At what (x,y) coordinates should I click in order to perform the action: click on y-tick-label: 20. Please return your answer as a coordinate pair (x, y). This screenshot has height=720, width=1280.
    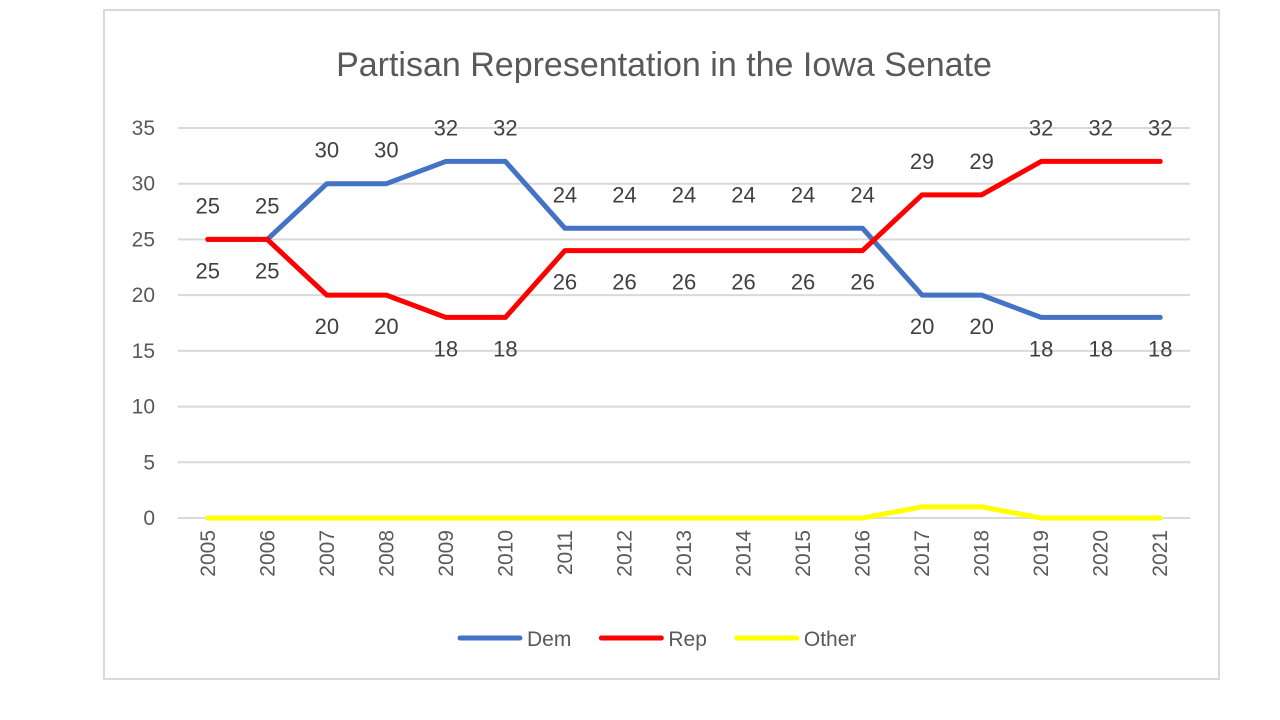
    Looking at the image, I should click on (143, 295).